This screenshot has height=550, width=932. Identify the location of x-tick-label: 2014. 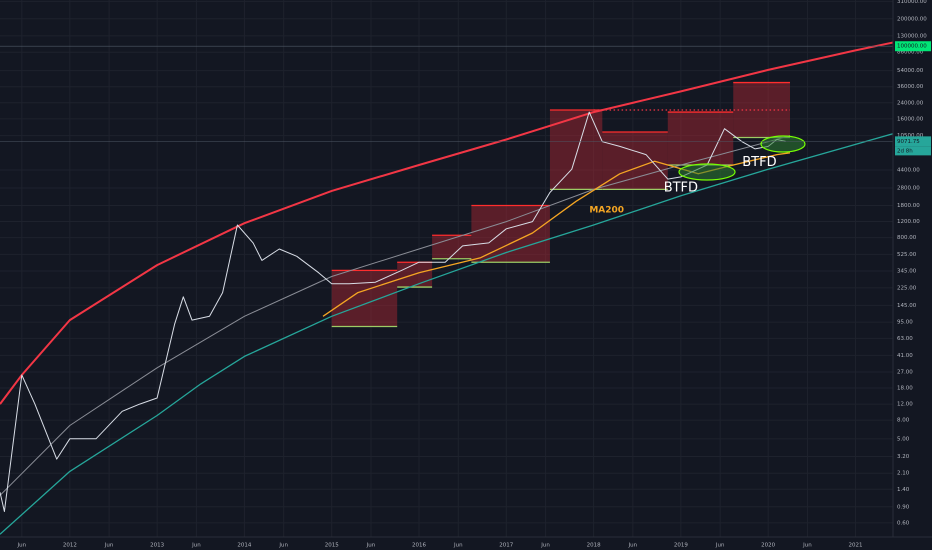
(244, 546).